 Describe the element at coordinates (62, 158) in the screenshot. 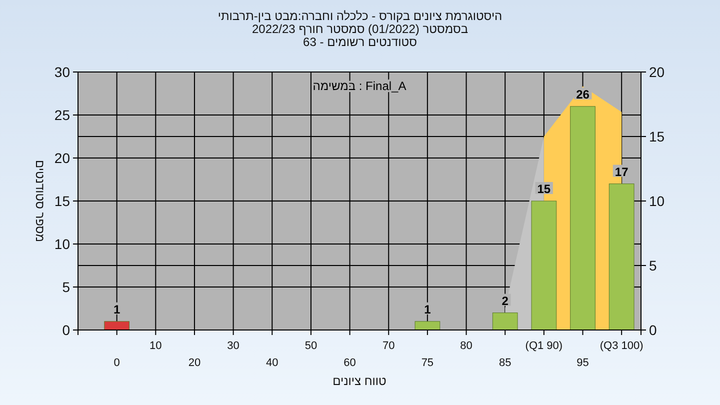

I see `y-tick-label: 20` at that location.